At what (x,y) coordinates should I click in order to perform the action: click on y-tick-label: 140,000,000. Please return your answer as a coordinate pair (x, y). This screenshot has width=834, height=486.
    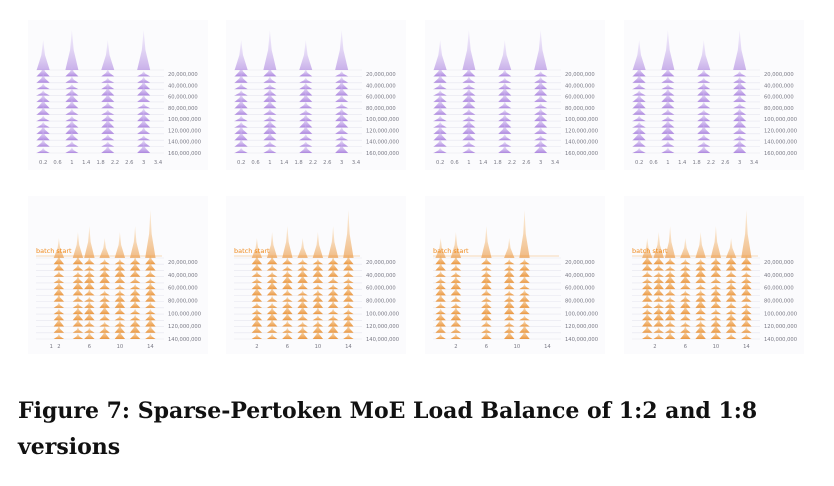
    Looking at the image, I should click on (780, 340).